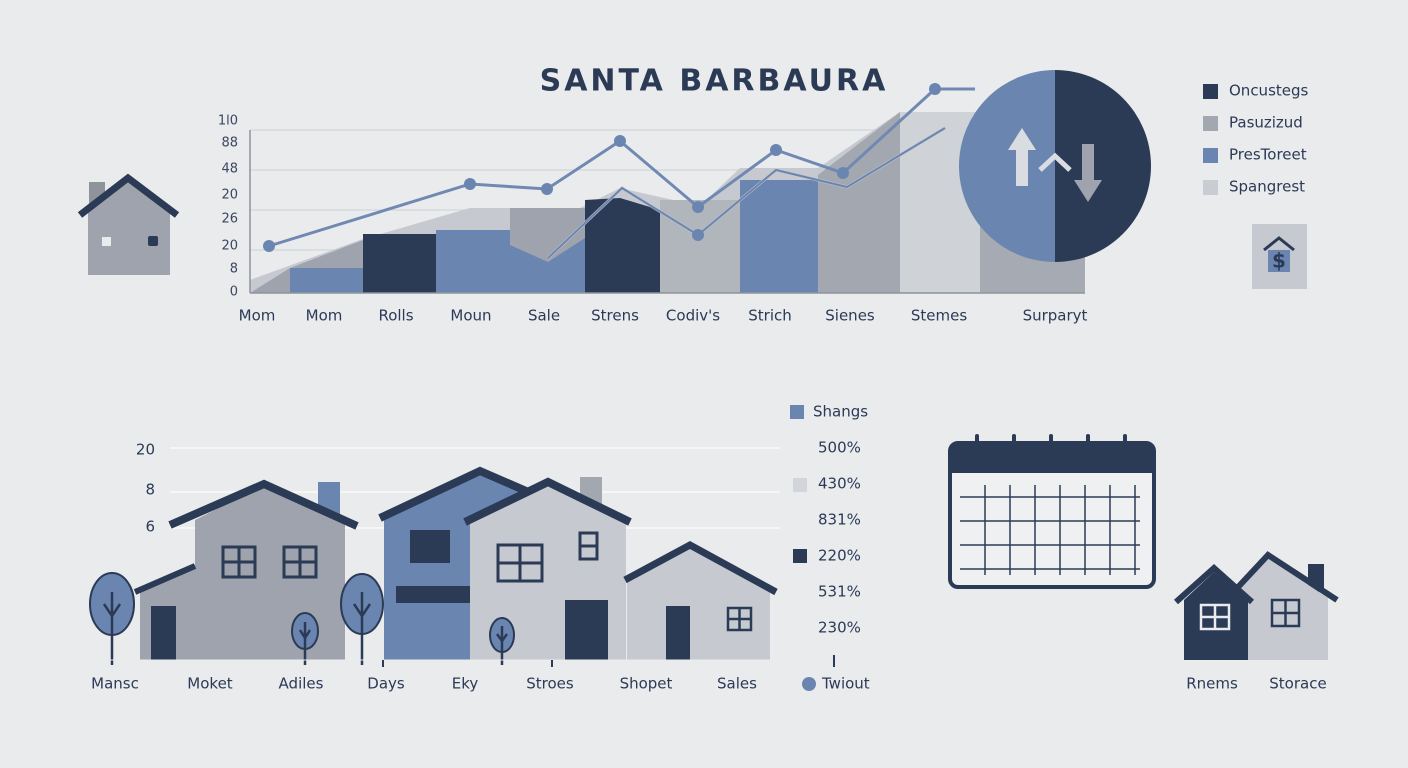  Describe the element at coordinates (470, 316) in the screenshot. I see `x-label: Moun` at that location.